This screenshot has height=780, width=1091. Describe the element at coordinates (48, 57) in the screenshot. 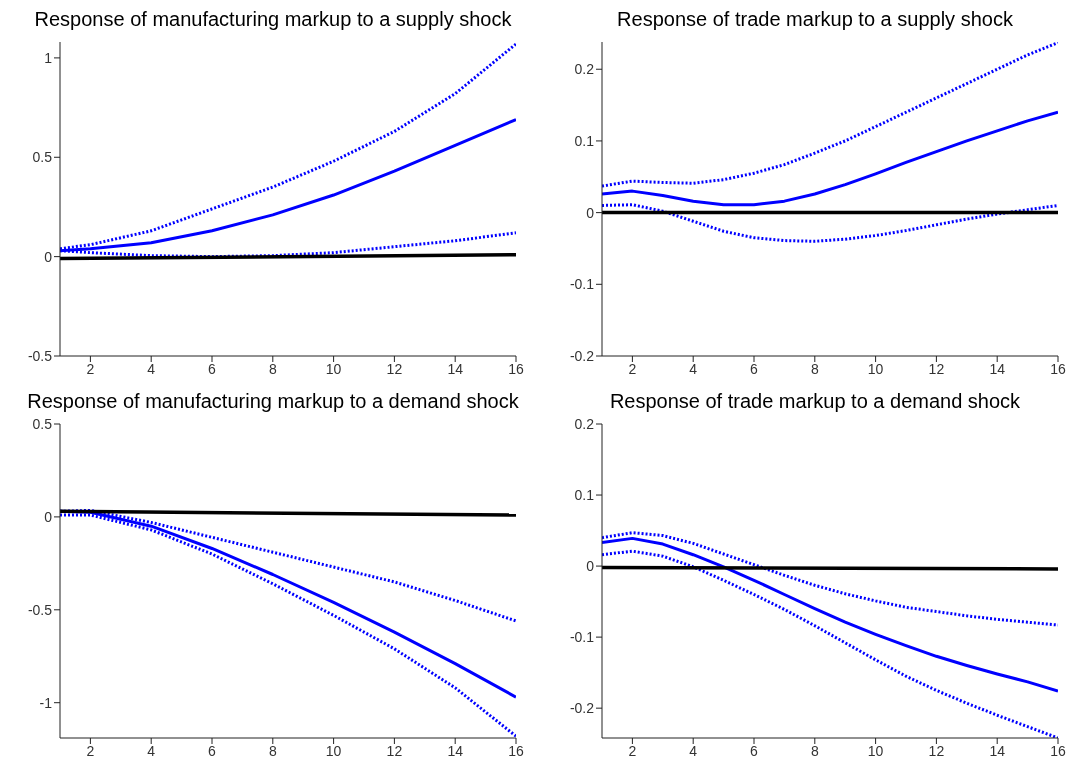

I see `y-tick-label: 1` at that location.